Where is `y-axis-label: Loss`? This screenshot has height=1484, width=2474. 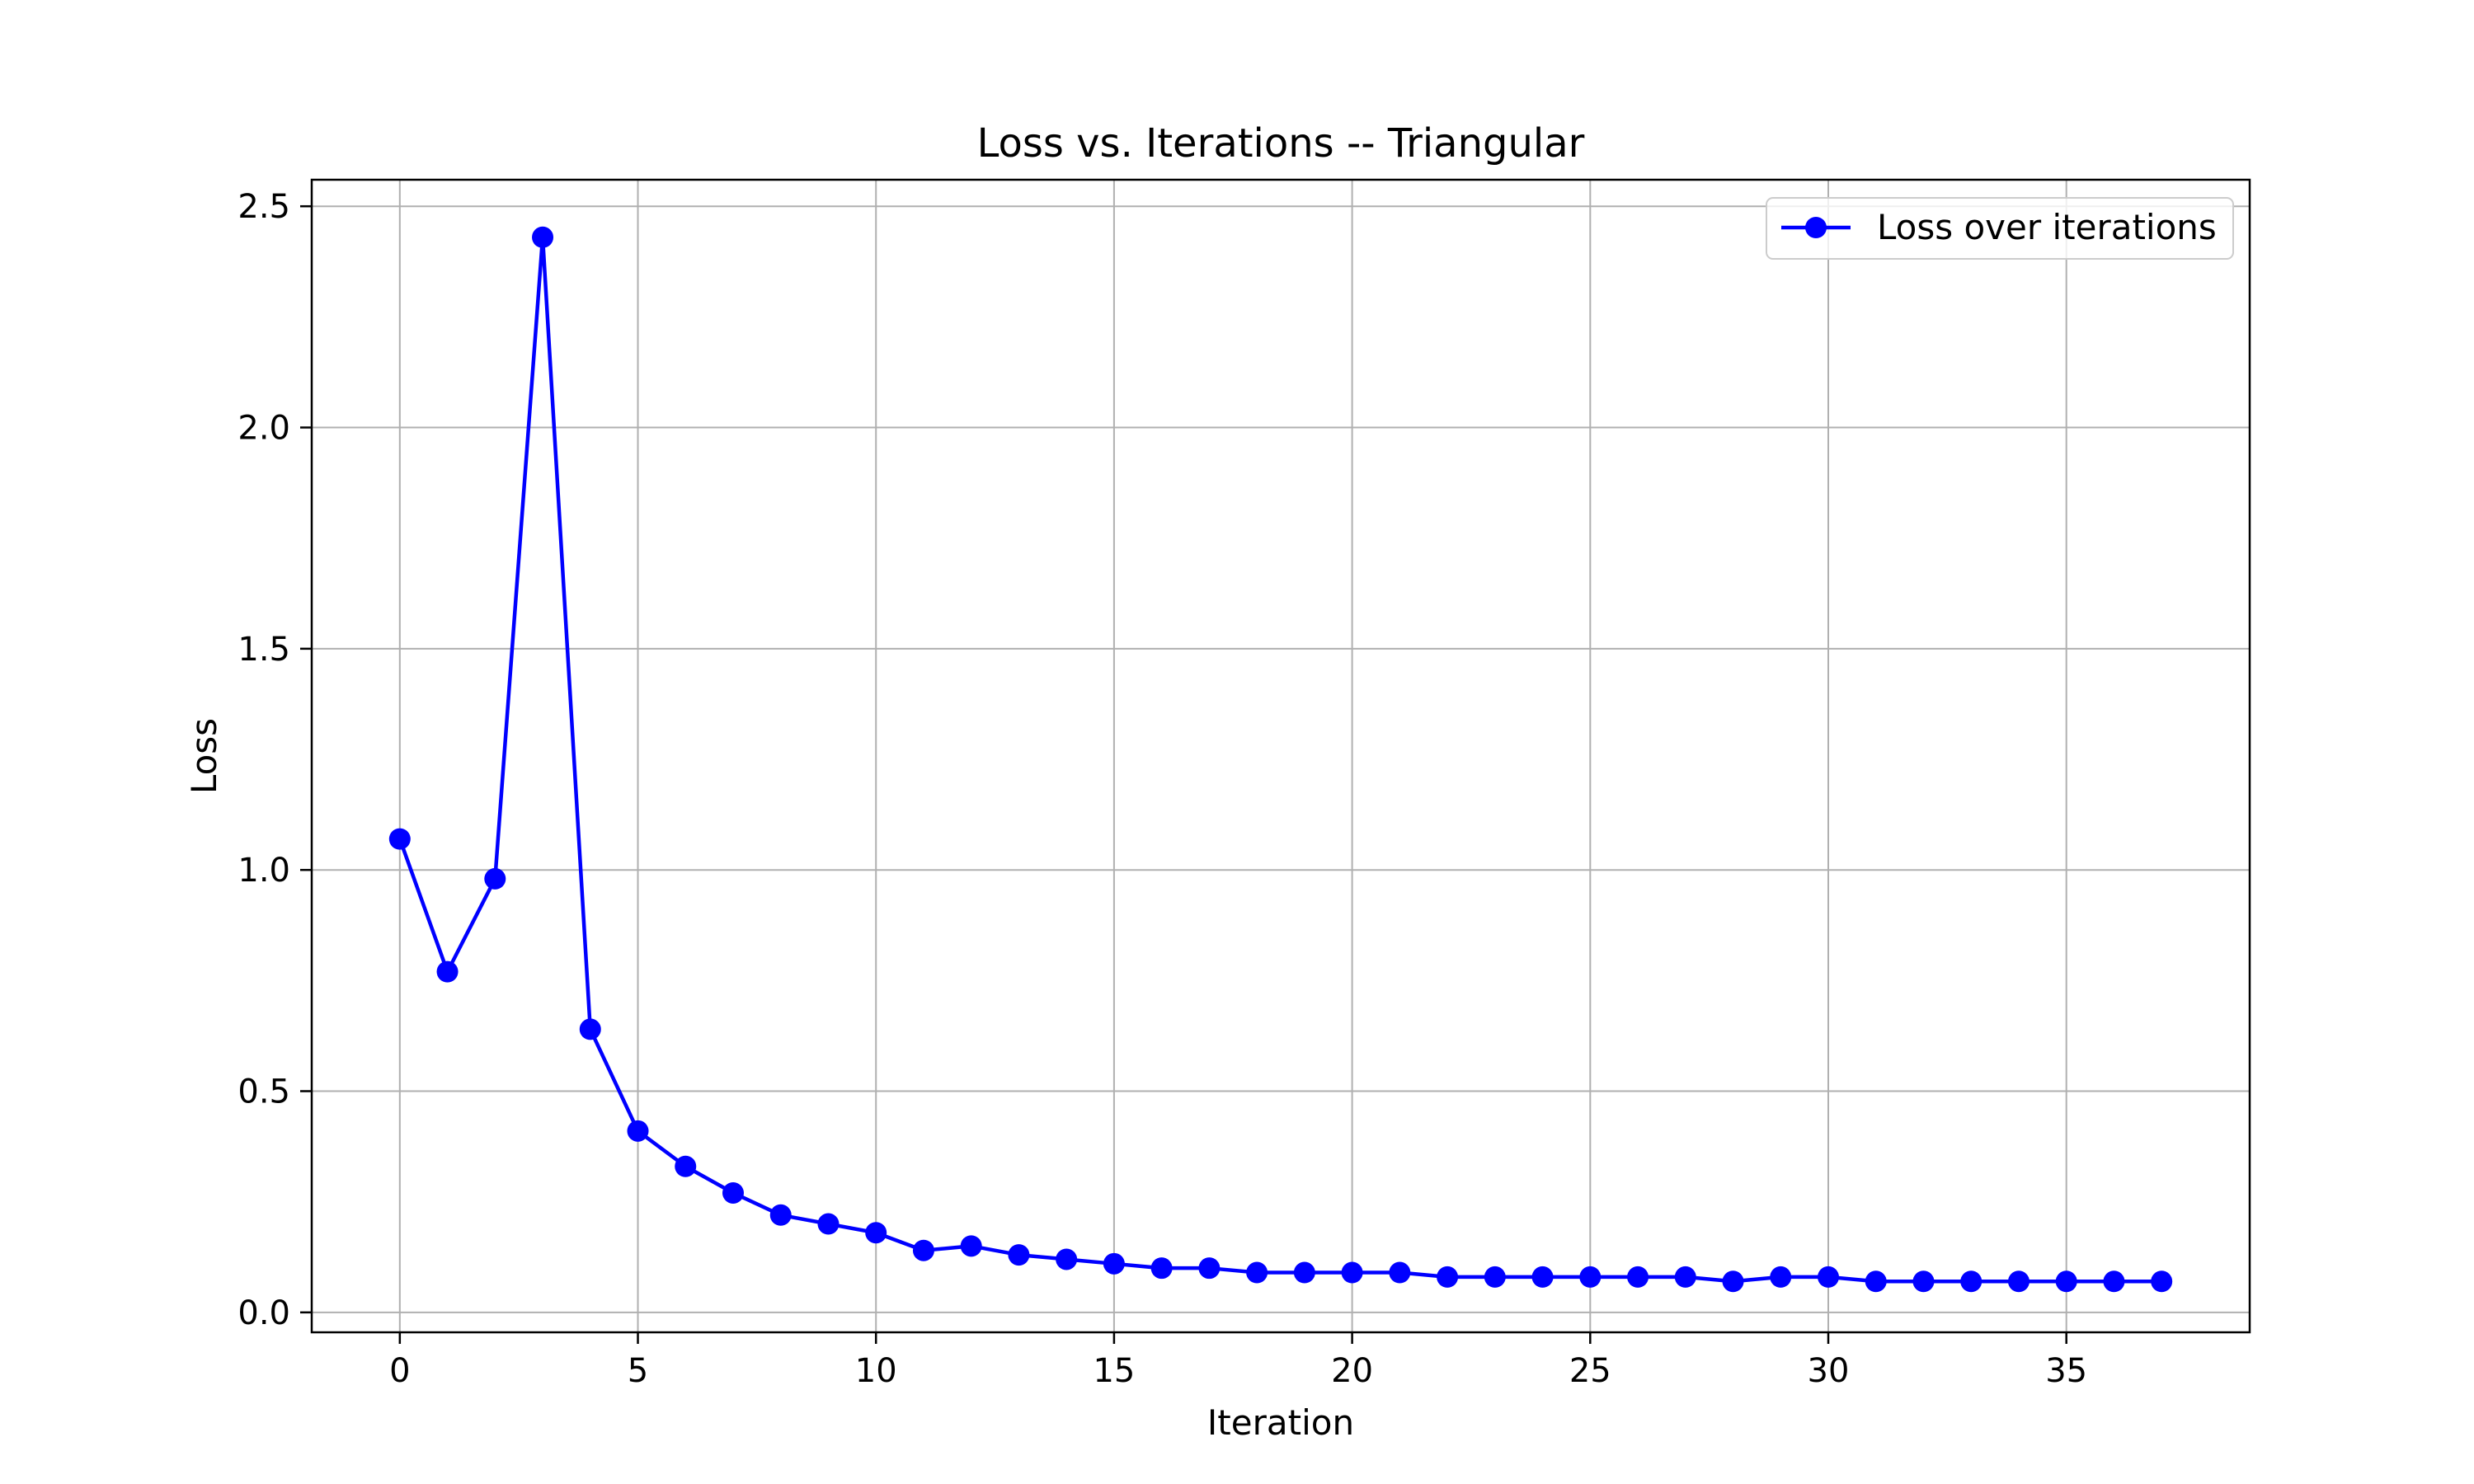 y-axis-label: Loss is located at coordinates (204, 756).